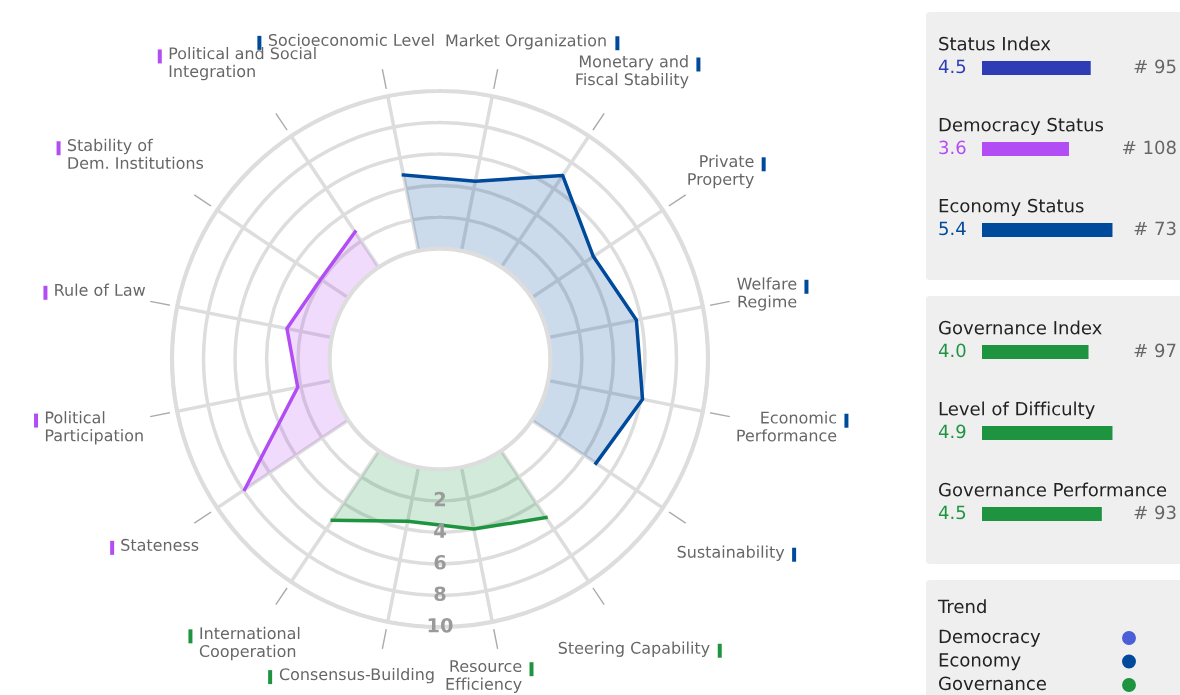 The width and height of the screenshot is (1180, 695). I want to click on spoke-label: Consensus-Building, so click(356, 675).